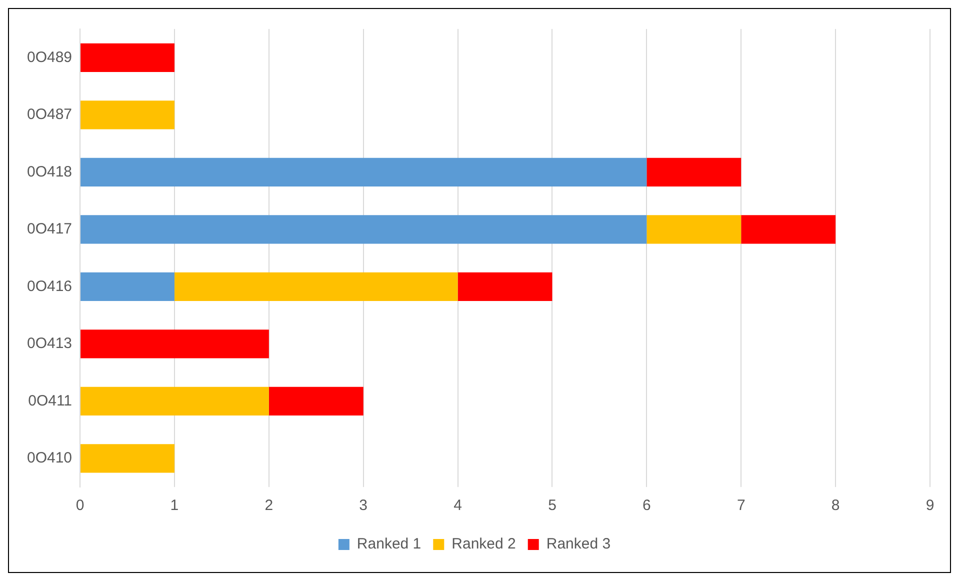 This screenshot has width=959, height=581. What do you see at coordinates (389, 544) in the screenshot?
I see `legend-label: Ranked 1` at bounding box center [389, 544].